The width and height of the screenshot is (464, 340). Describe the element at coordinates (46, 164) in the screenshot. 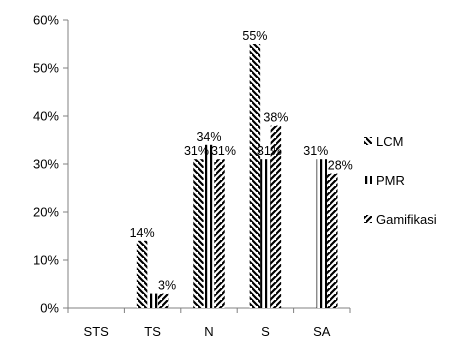

I see `y-tick-label: 30%` at that location.